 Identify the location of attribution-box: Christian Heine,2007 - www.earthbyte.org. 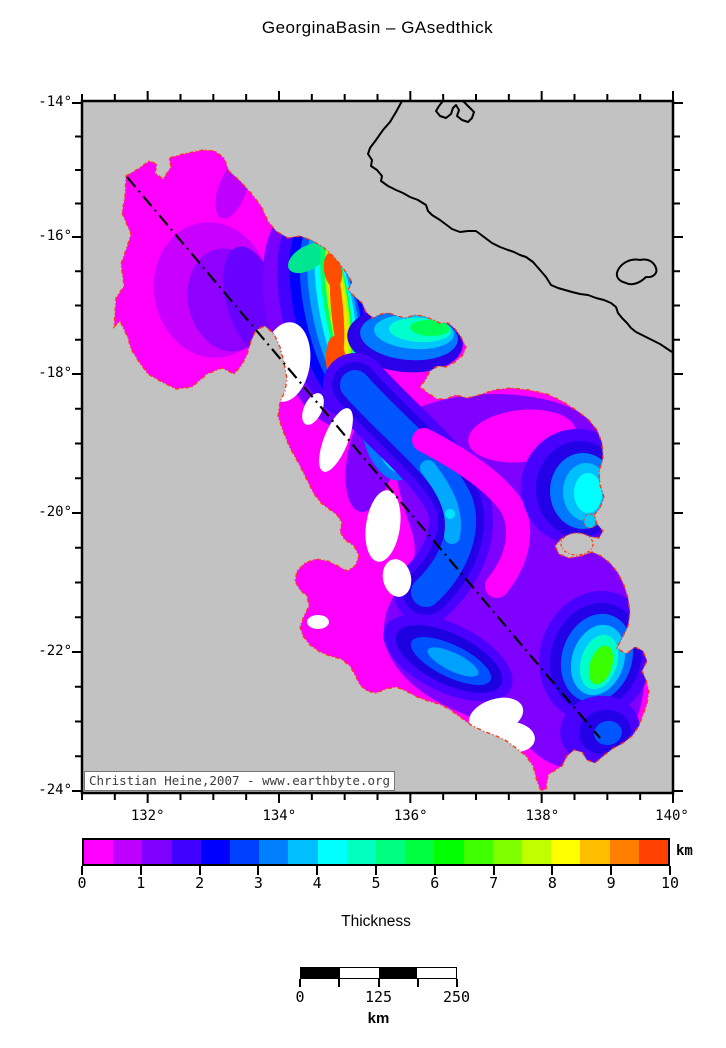
(240, 781).